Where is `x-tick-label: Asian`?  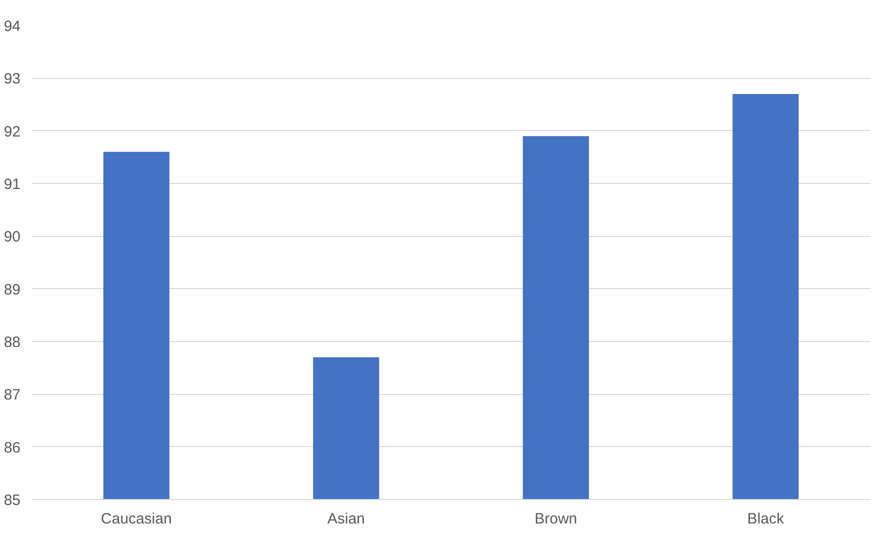 x-tick-label: Asian is located at coordinates (346, 519).